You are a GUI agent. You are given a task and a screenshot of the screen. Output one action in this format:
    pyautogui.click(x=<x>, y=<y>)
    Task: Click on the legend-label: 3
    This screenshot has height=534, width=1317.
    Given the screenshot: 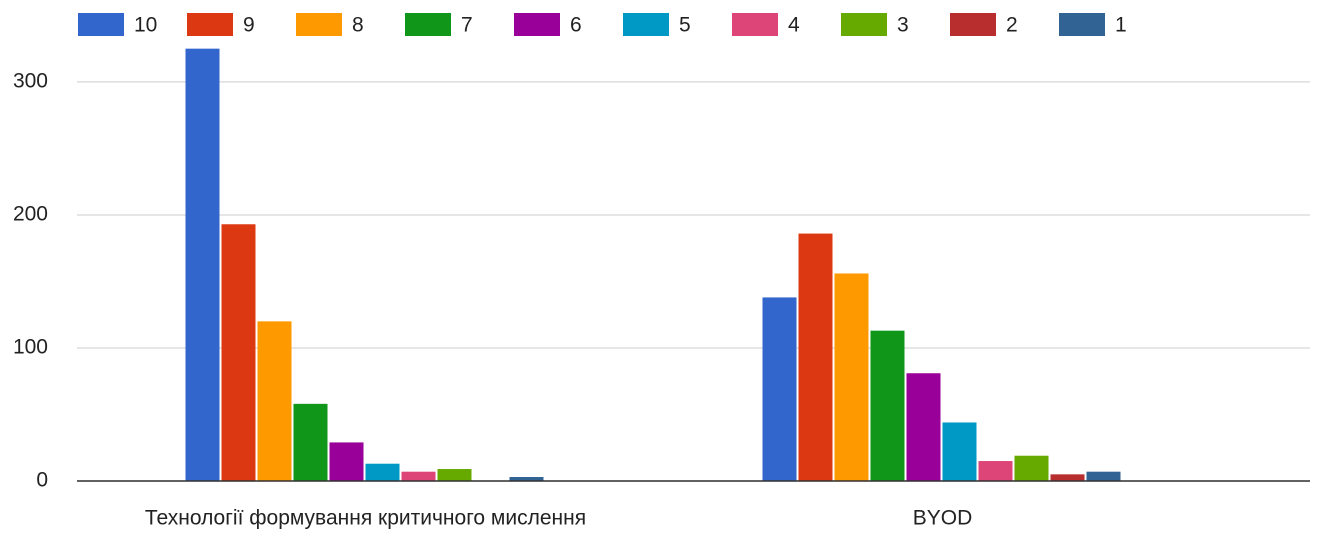 What is the action you would take?
    pyautogui.click(x=903, y=25)
    